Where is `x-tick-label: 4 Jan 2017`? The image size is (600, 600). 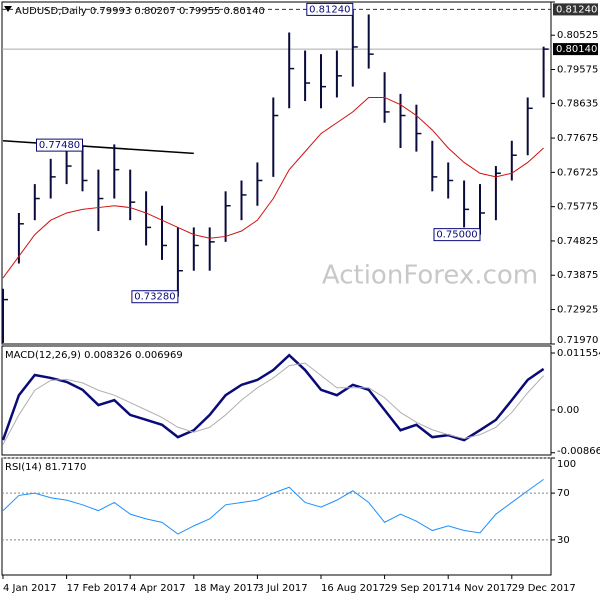 x-tick-label: 4 Jan 2017 is located at coordinates (30, 588).